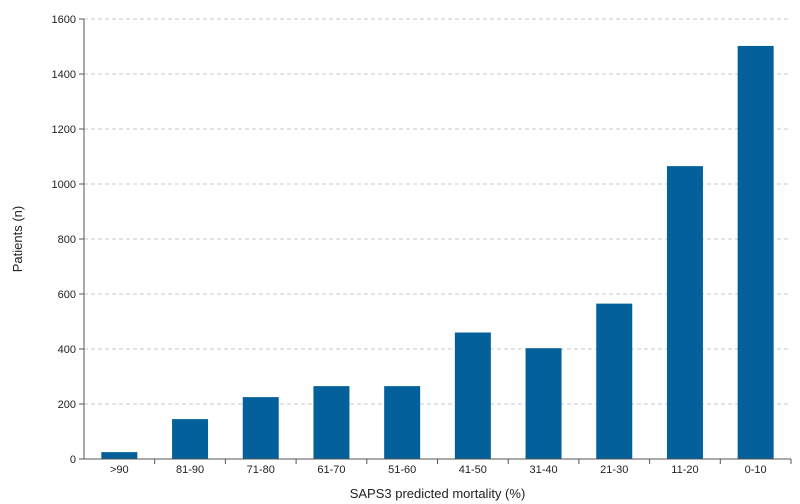  Describe the element at coordinates (756, 470) in the screenshot. I see `x-tick-label: 0-10` at that location.